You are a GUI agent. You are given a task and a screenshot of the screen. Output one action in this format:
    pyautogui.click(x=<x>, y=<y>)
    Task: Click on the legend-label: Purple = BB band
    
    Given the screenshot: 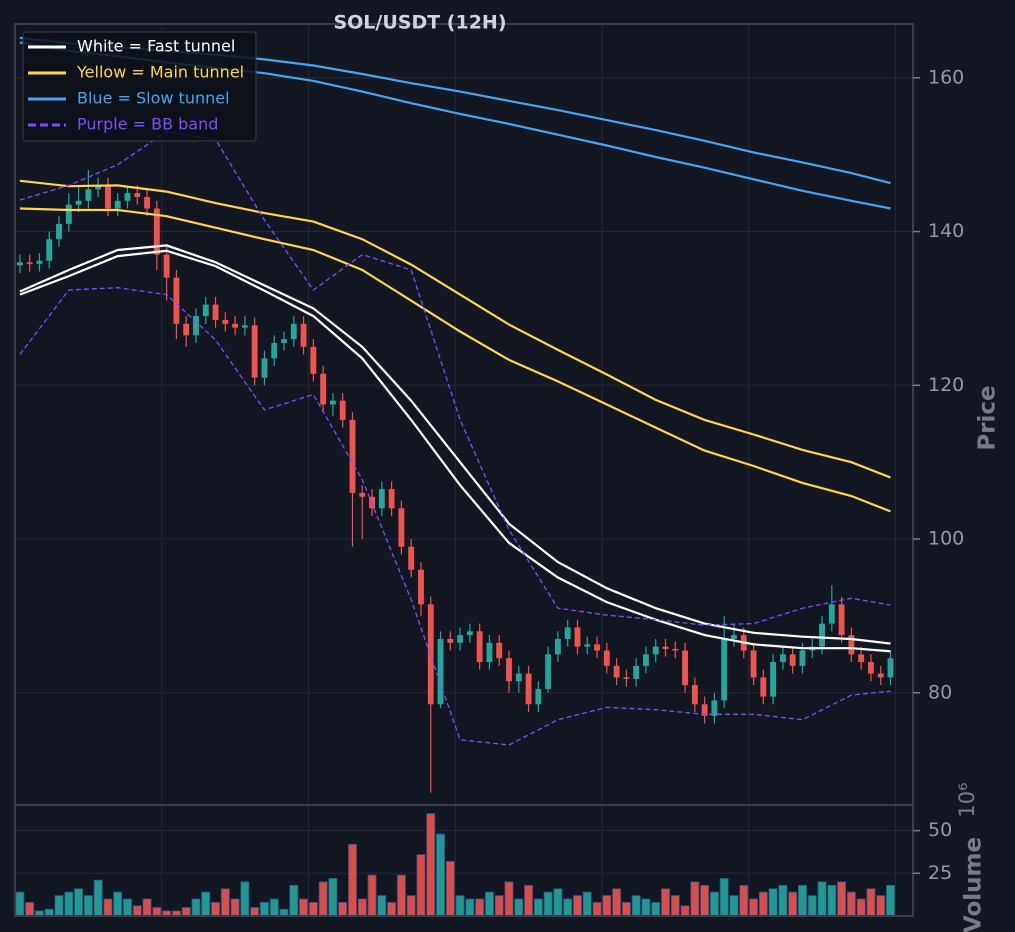 What is the action you would take?
    pyautogui.click(x=147, y=124)
    